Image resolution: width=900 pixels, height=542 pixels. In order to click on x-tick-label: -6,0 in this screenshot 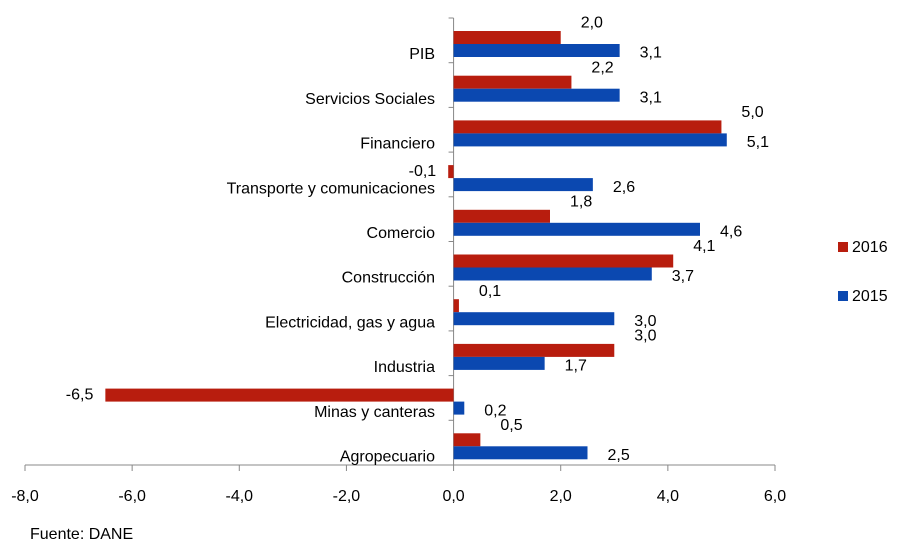, I will do `click(132, 496)`.